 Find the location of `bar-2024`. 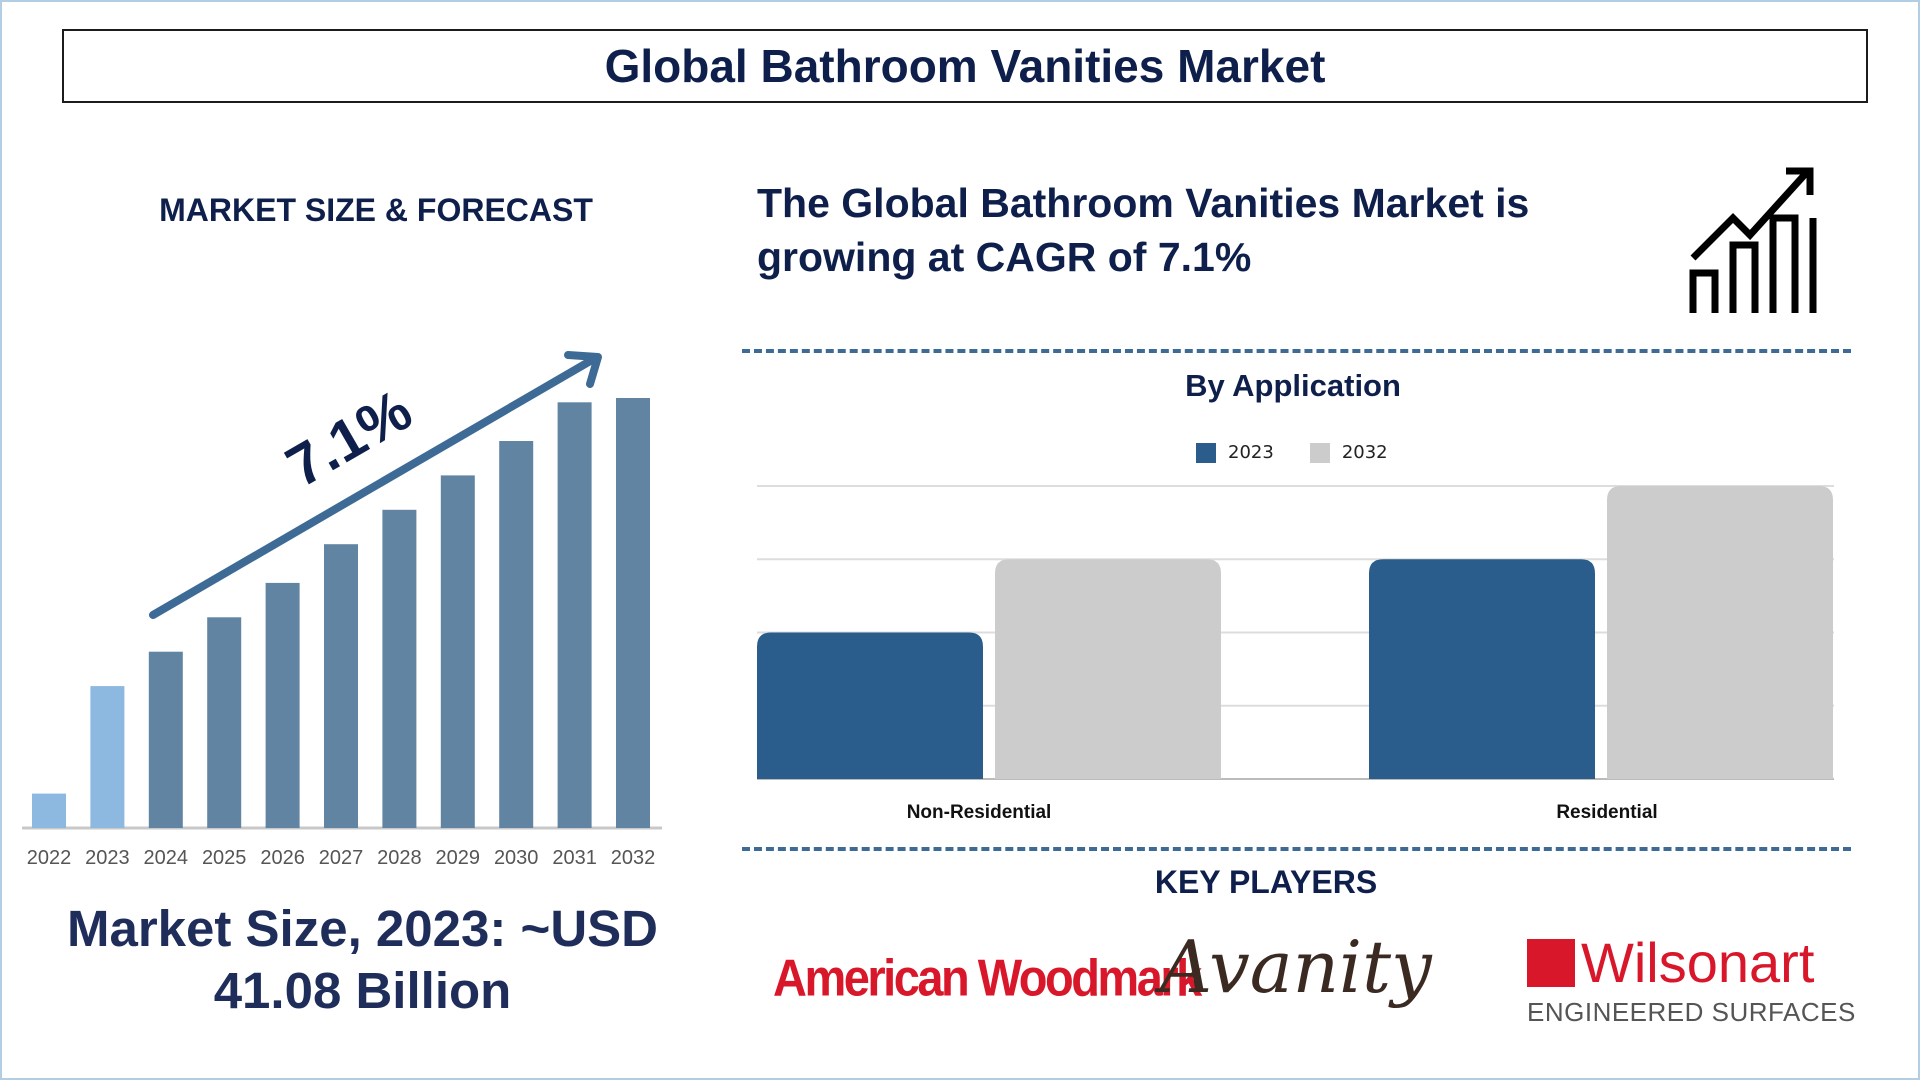

bar-2024 is located at coordinates (165, 739).